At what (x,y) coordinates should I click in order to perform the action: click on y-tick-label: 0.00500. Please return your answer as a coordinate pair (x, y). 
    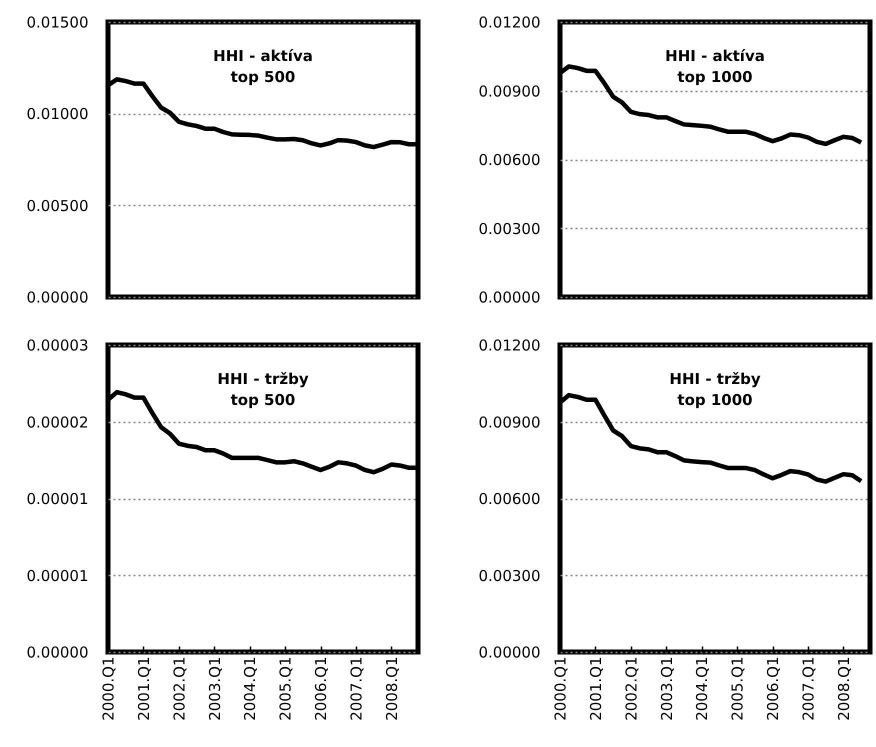
    Looking at the image, I should click on (57, 205).